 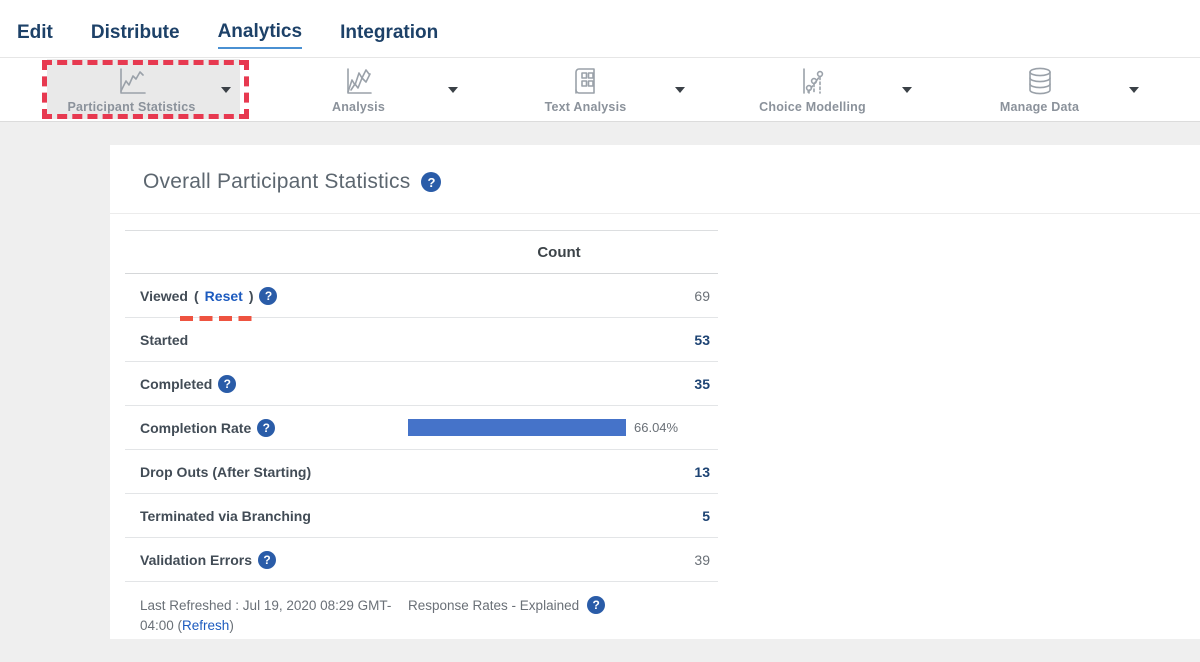 What do you see at coordinates (706, 515) in the screenshot?
I see `count-value: 5` at bounding box center [706, 515].